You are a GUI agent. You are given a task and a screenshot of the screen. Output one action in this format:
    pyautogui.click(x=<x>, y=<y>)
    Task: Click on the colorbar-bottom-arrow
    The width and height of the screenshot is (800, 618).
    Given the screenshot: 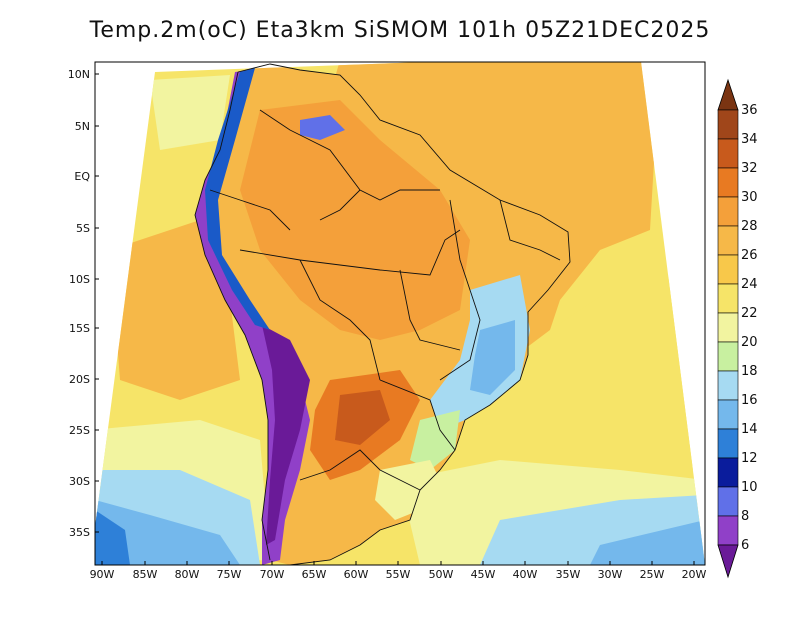 What is the action you would take?
    pyautogui.click(x=728, y=561)
    